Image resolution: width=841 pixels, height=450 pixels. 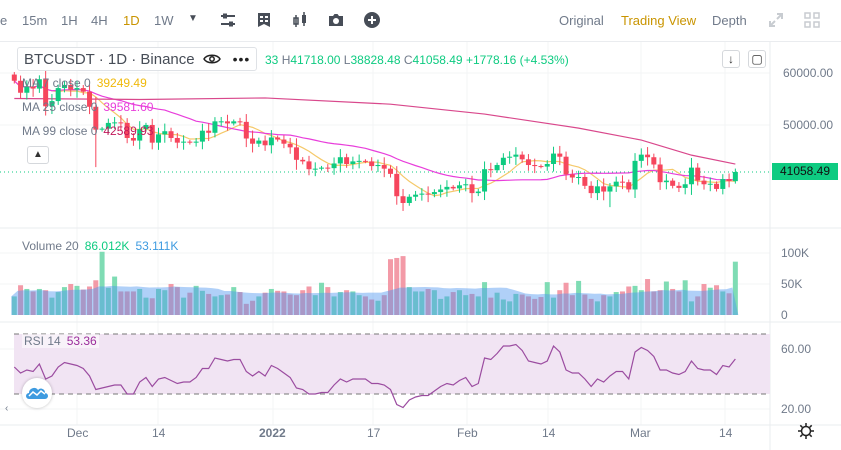 I want to click on timeframe-4h: 4H, so click(x=99, y=20).